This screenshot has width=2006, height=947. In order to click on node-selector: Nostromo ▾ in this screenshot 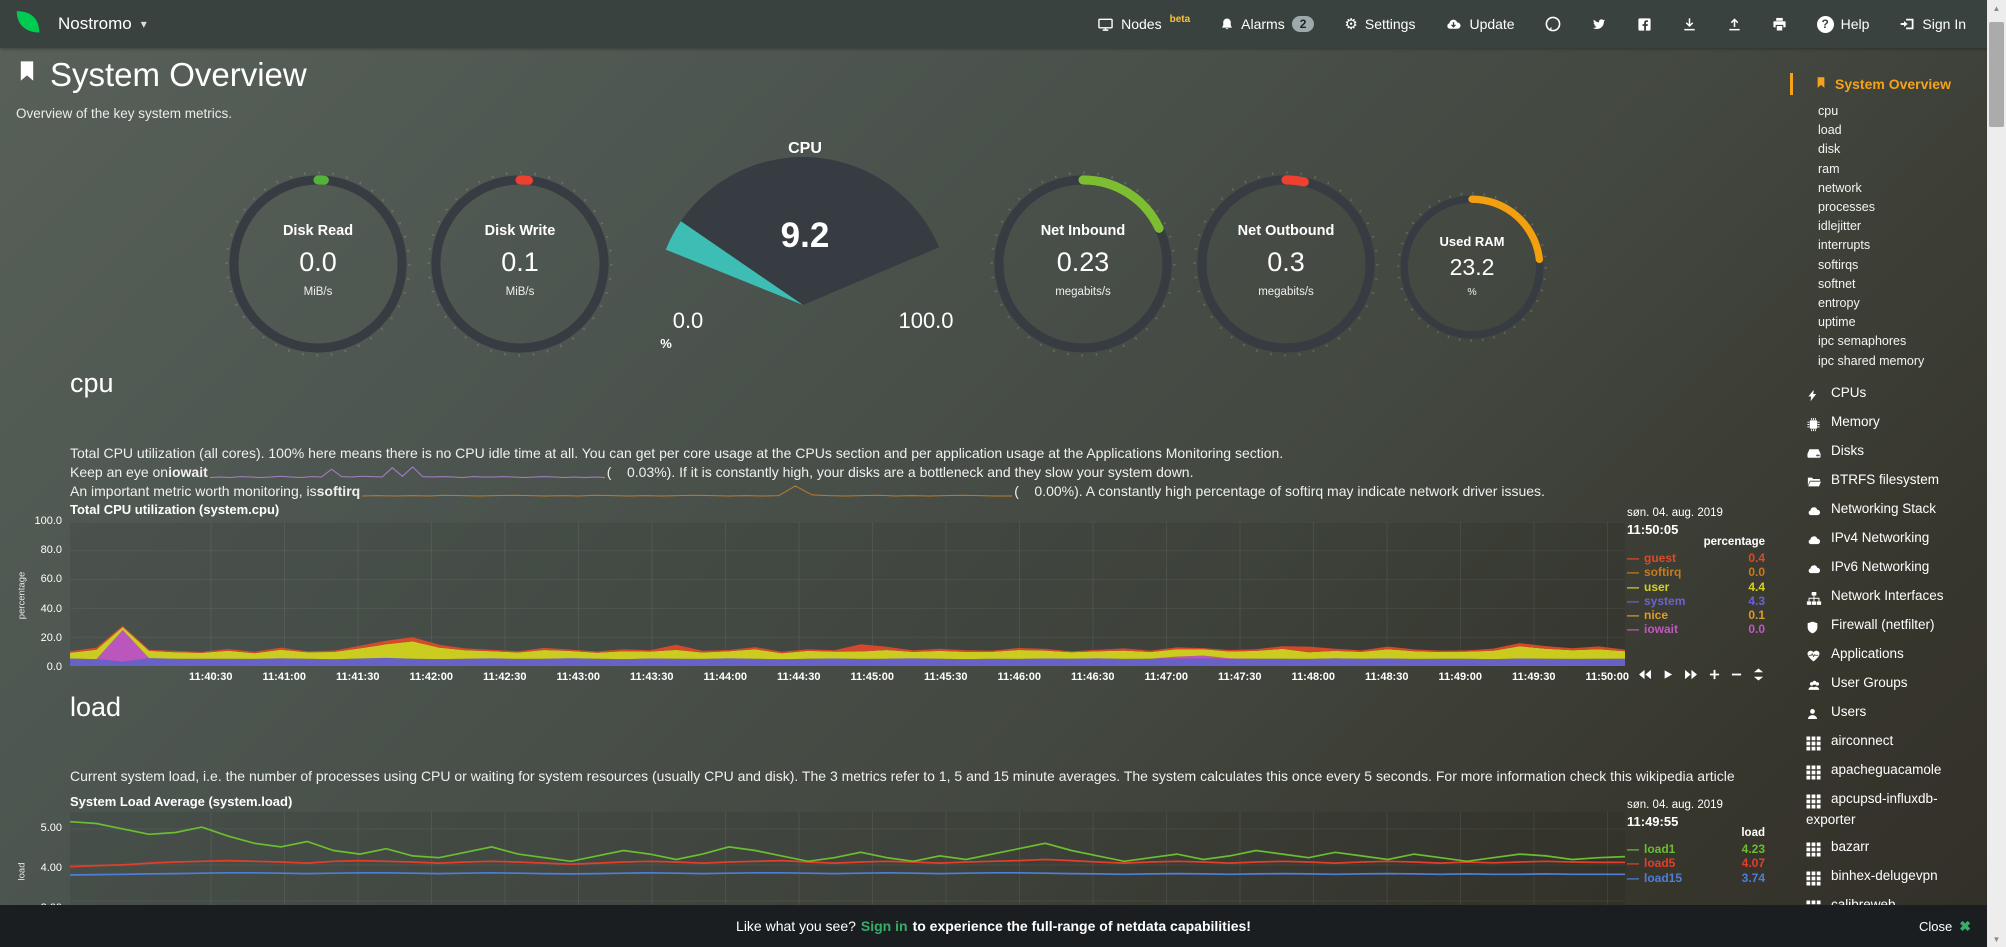, I will do `click(102, 24)`.